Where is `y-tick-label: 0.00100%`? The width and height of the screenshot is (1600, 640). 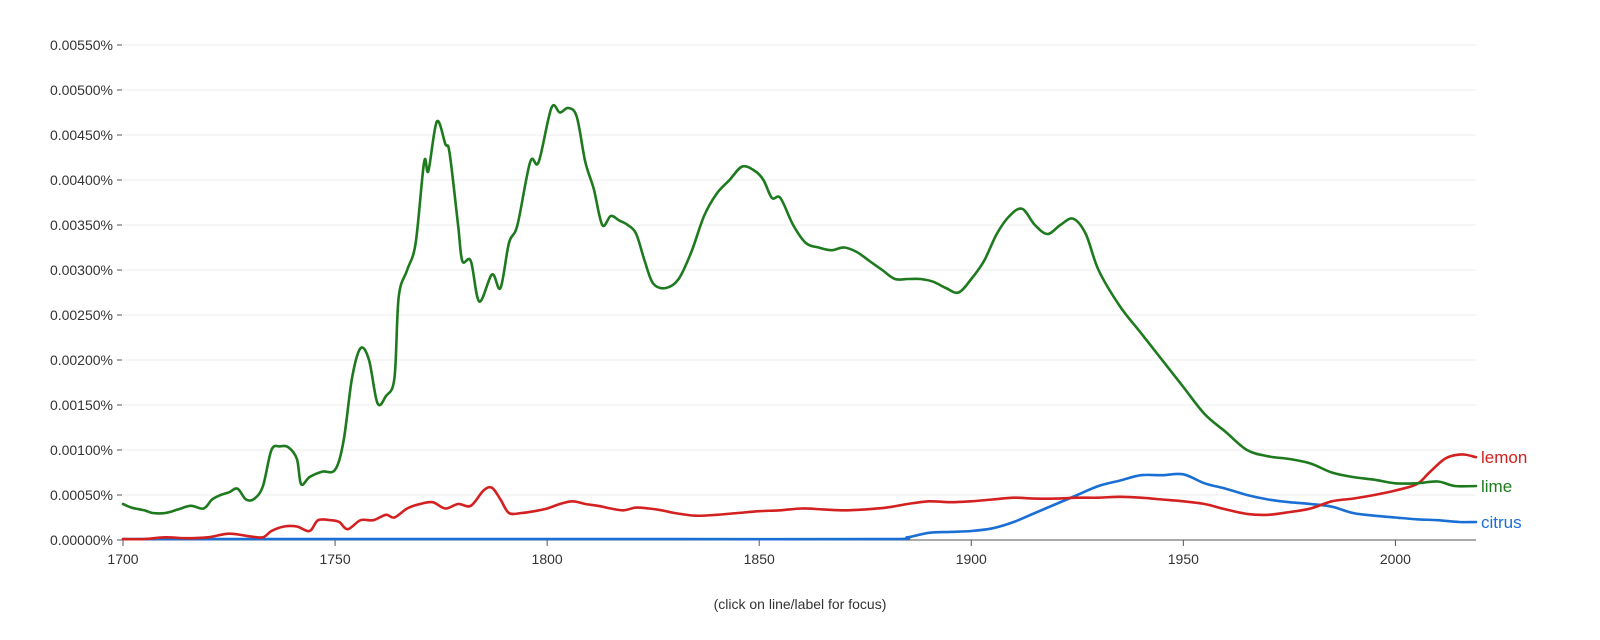 y-tick-label: 0.00100% is located at coordinates (81, 450).